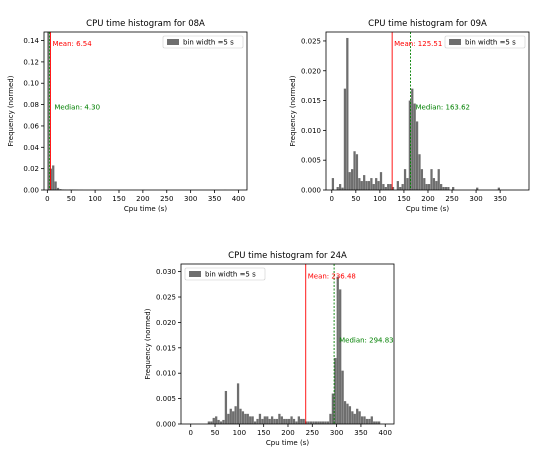  Describe the element at coordinates (31, 191) in the screenshot. I see `y-tick-label: 0.00` at that location.